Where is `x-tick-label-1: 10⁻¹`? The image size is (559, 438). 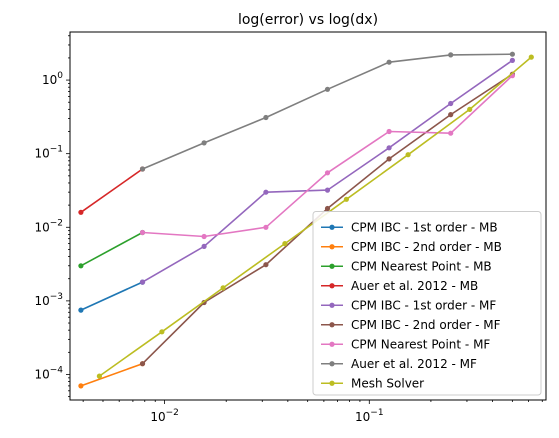 x-tick-label-1: 10⁻¹ is located at coordinates (369, 416).